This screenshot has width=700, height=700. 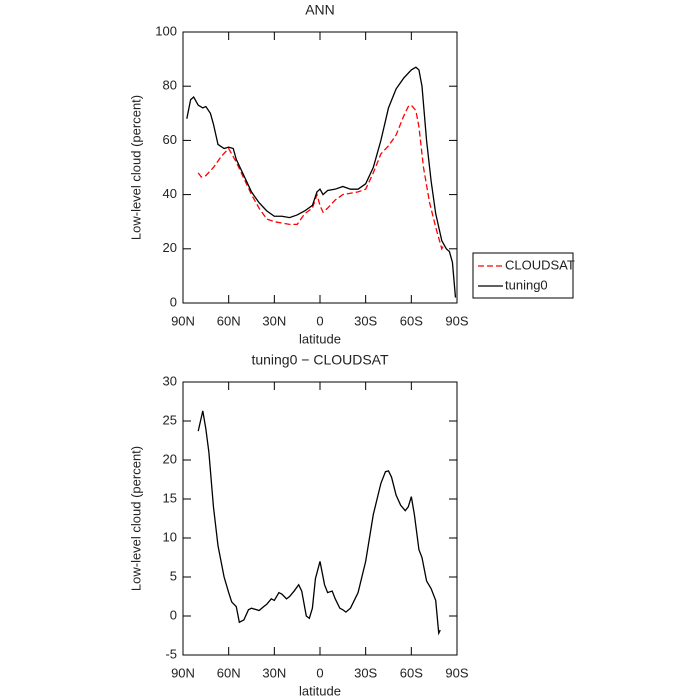 I want to click on y-tick-label: 5, so click(x=173, y=575).